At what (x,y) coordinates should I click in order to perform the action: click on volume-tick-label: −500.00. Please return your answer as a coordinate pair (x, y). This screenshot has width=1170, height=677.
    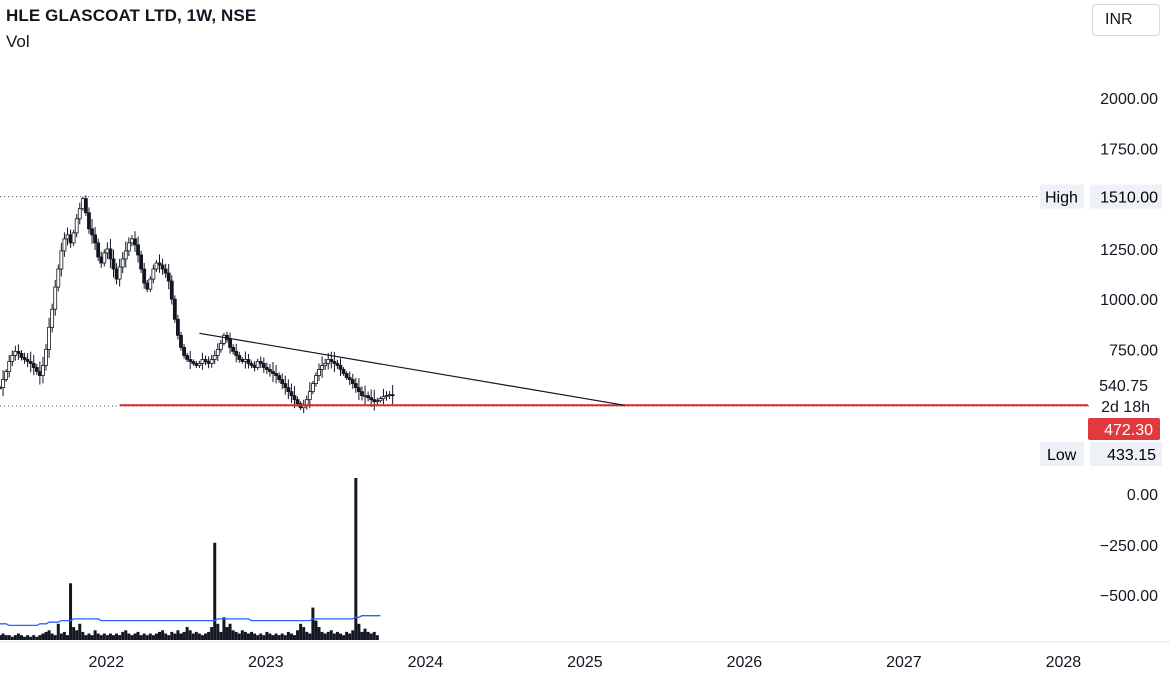
    Looking at the image, I should click on (1129, 596).